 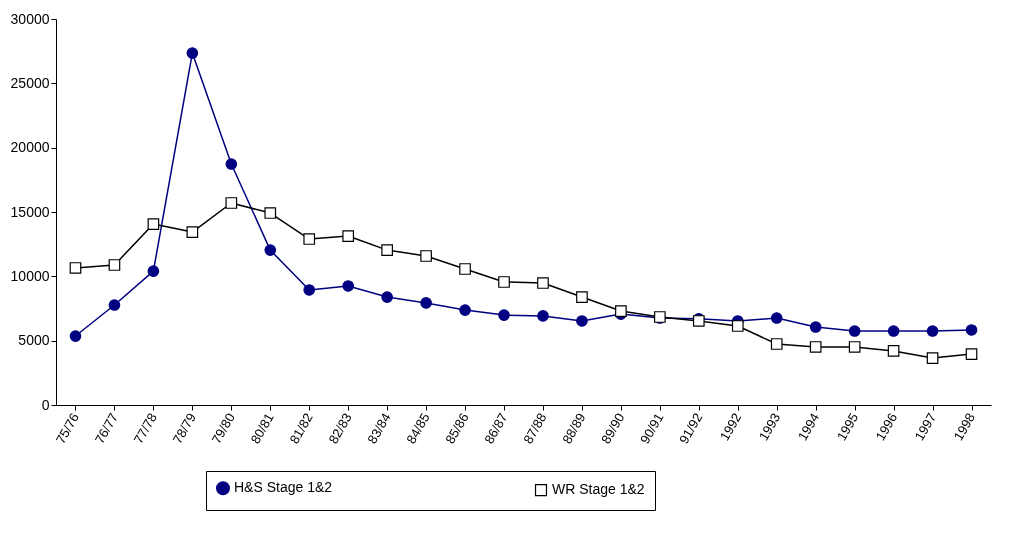 What do you see at coordinates (45, 404) in the screenshot?
I see `y-tick-label: 0` at bounding box center [45, 404].